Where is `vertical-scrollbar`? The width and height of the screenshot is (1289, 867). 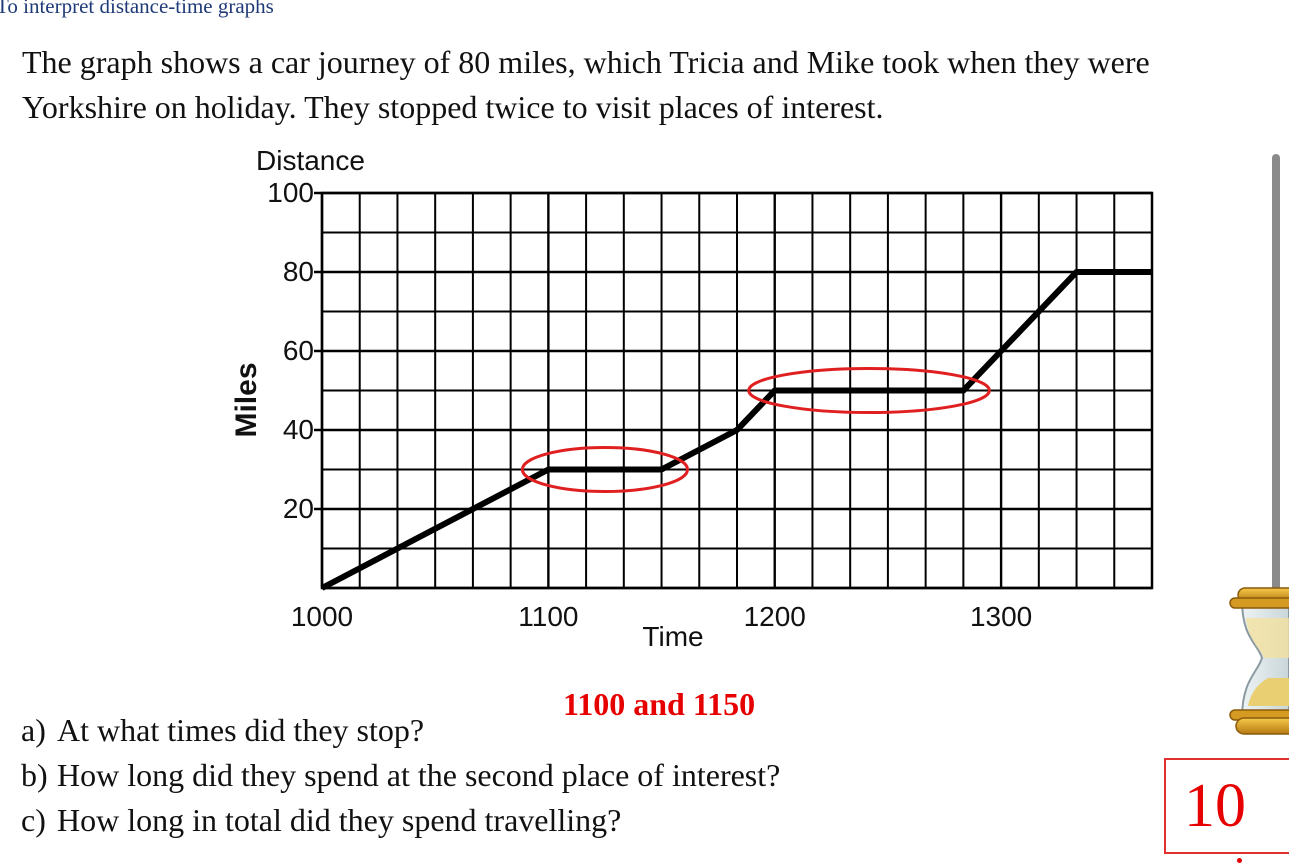 vertical-scrollbar is located at coordinates (1276, 424).